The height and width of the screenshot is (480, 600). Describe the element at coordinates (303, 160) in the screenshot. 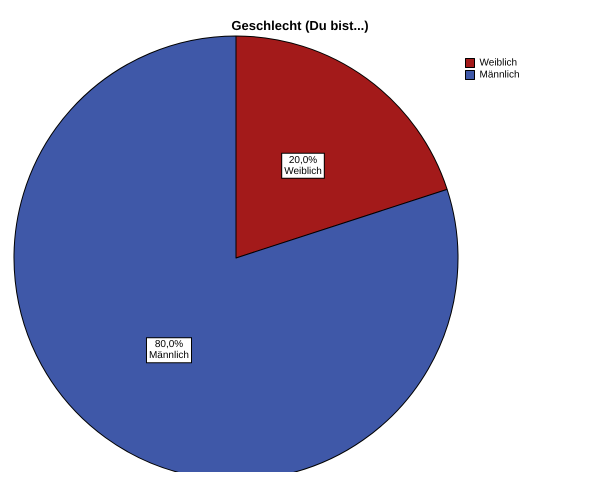

I see `data-label: 20,0%` at that location.